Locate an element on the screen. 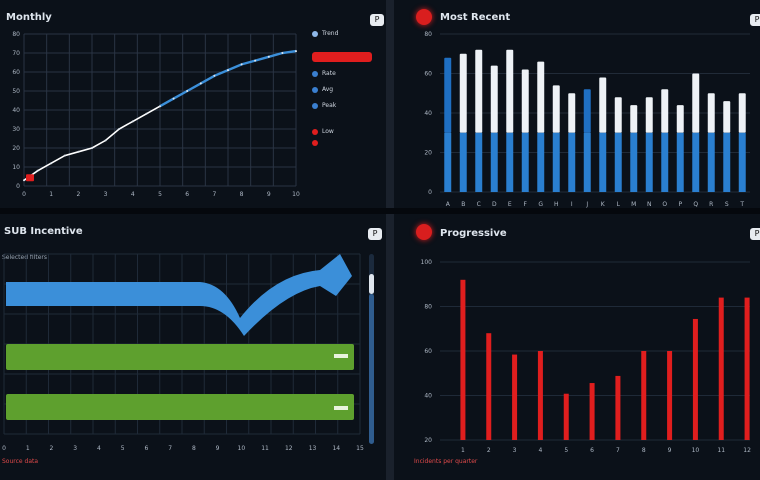 The width and height of the screenshot is (760, 480). y-tick-label: 60 is located at coordinates (428, 74).